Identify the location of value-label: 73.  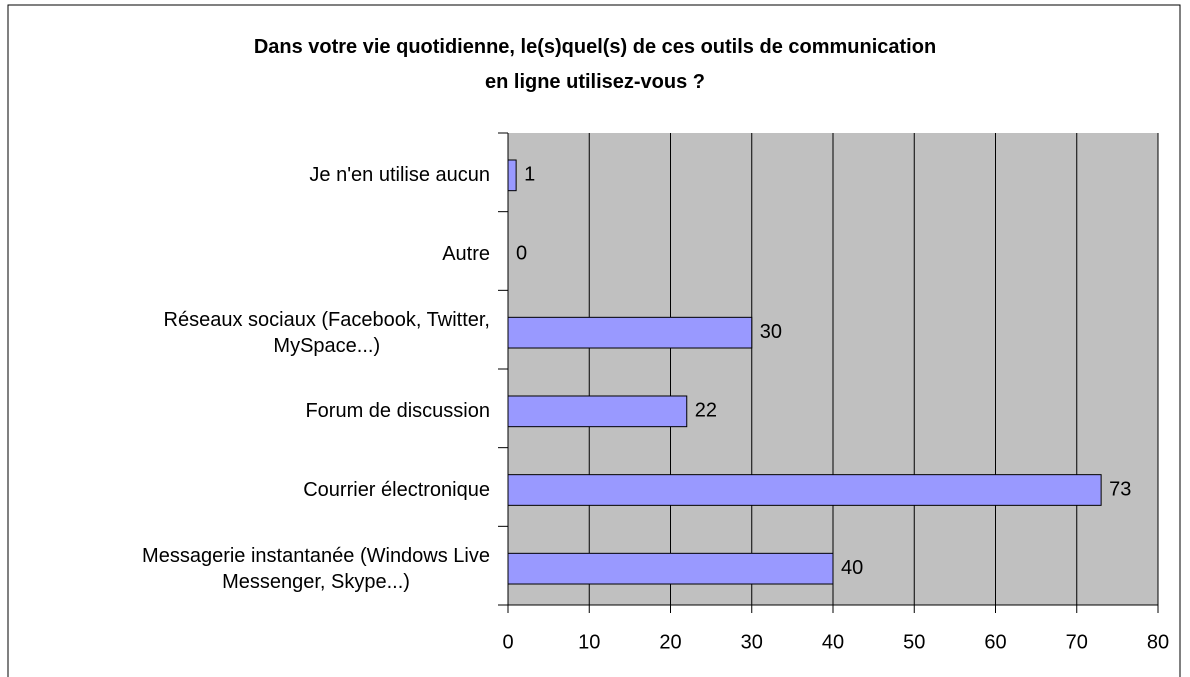
(1120, 489).